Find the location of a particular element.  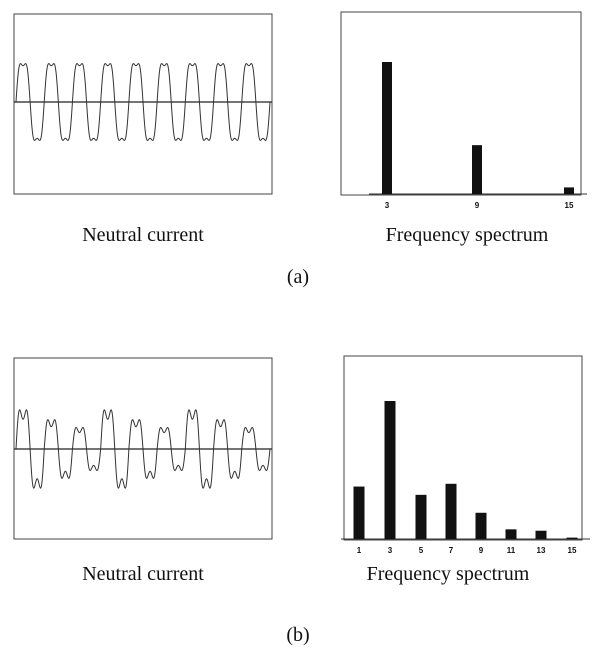

spectrum-a-tick-3: 3 is located at coordinates (387, 205).